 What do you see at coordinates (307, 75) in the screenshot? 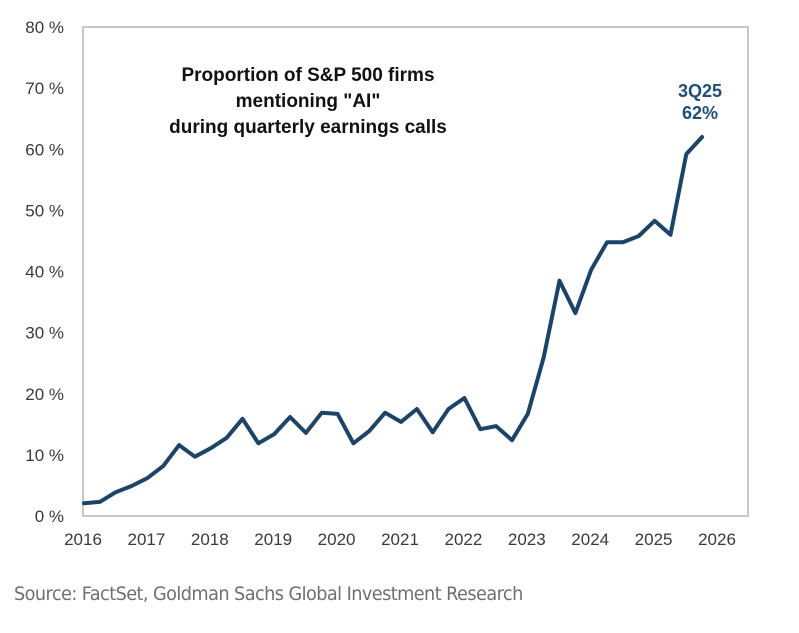
I see `chart-title-line-1: Proportion of S&P 500 firms` at bounding box center [307, 75].